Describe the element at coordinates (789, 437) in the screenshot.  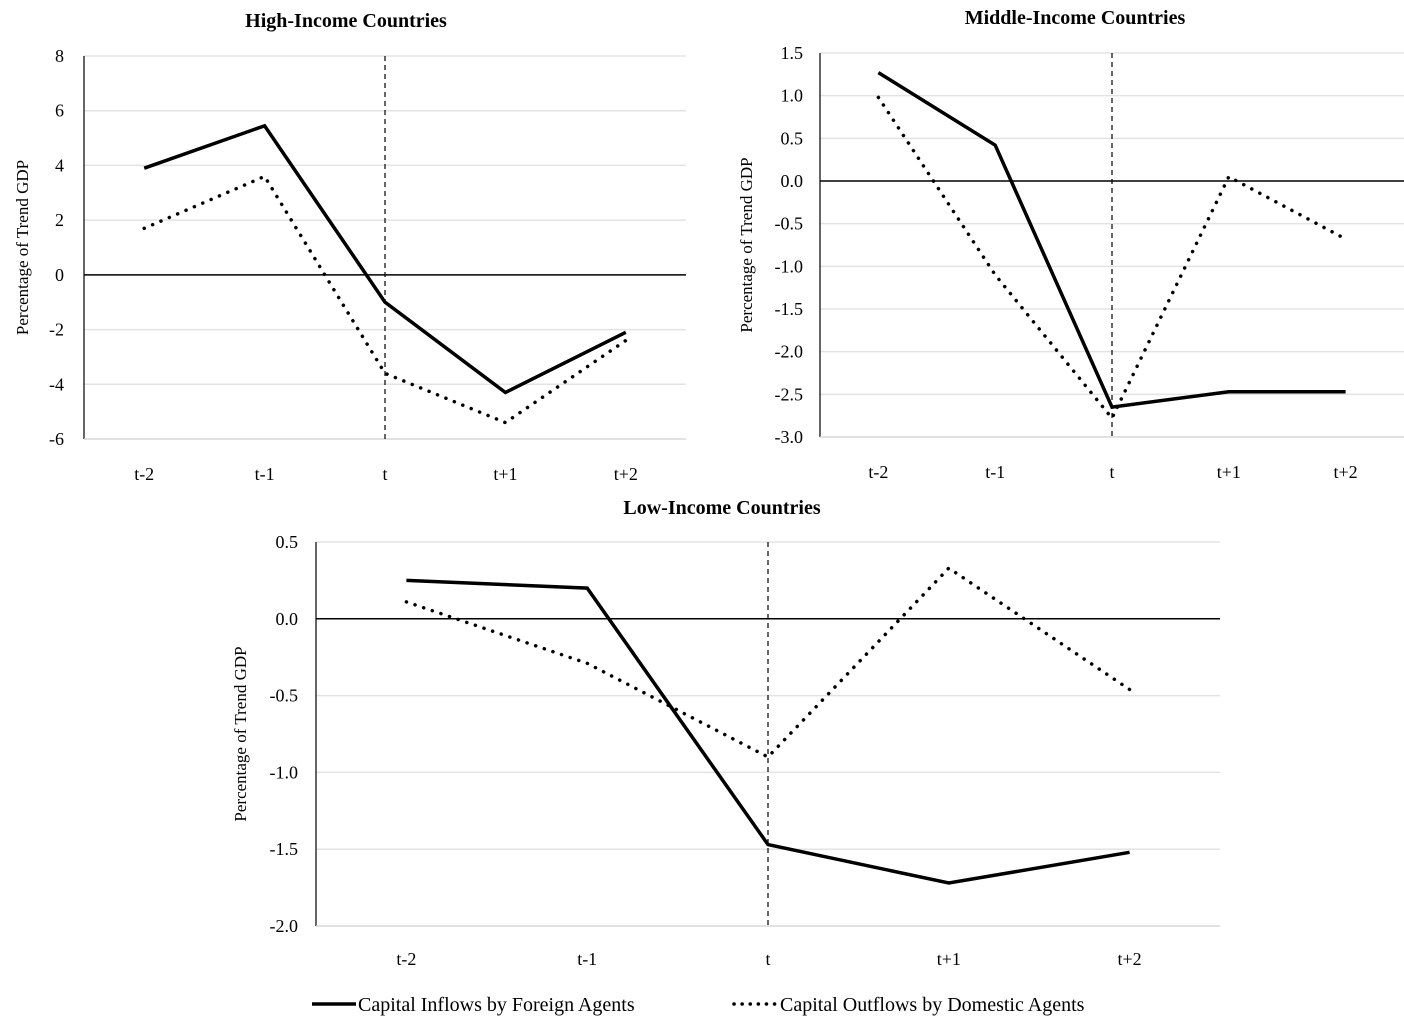
I see `y-tick-label: -3.0` at that location.